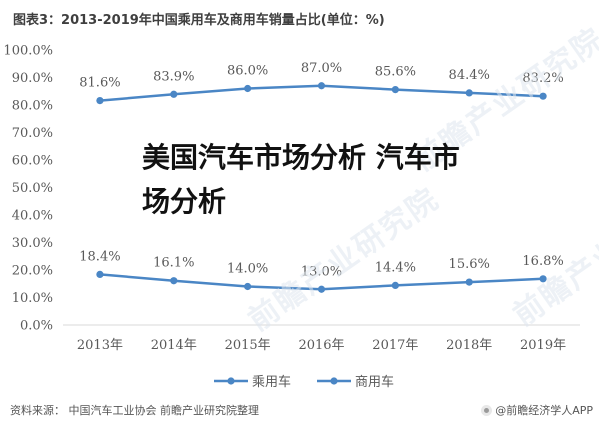  What do you see at coordinates (469, 75) in the screenshot?
I see `data-label: 84.4%` at bounding box center [469, 75].